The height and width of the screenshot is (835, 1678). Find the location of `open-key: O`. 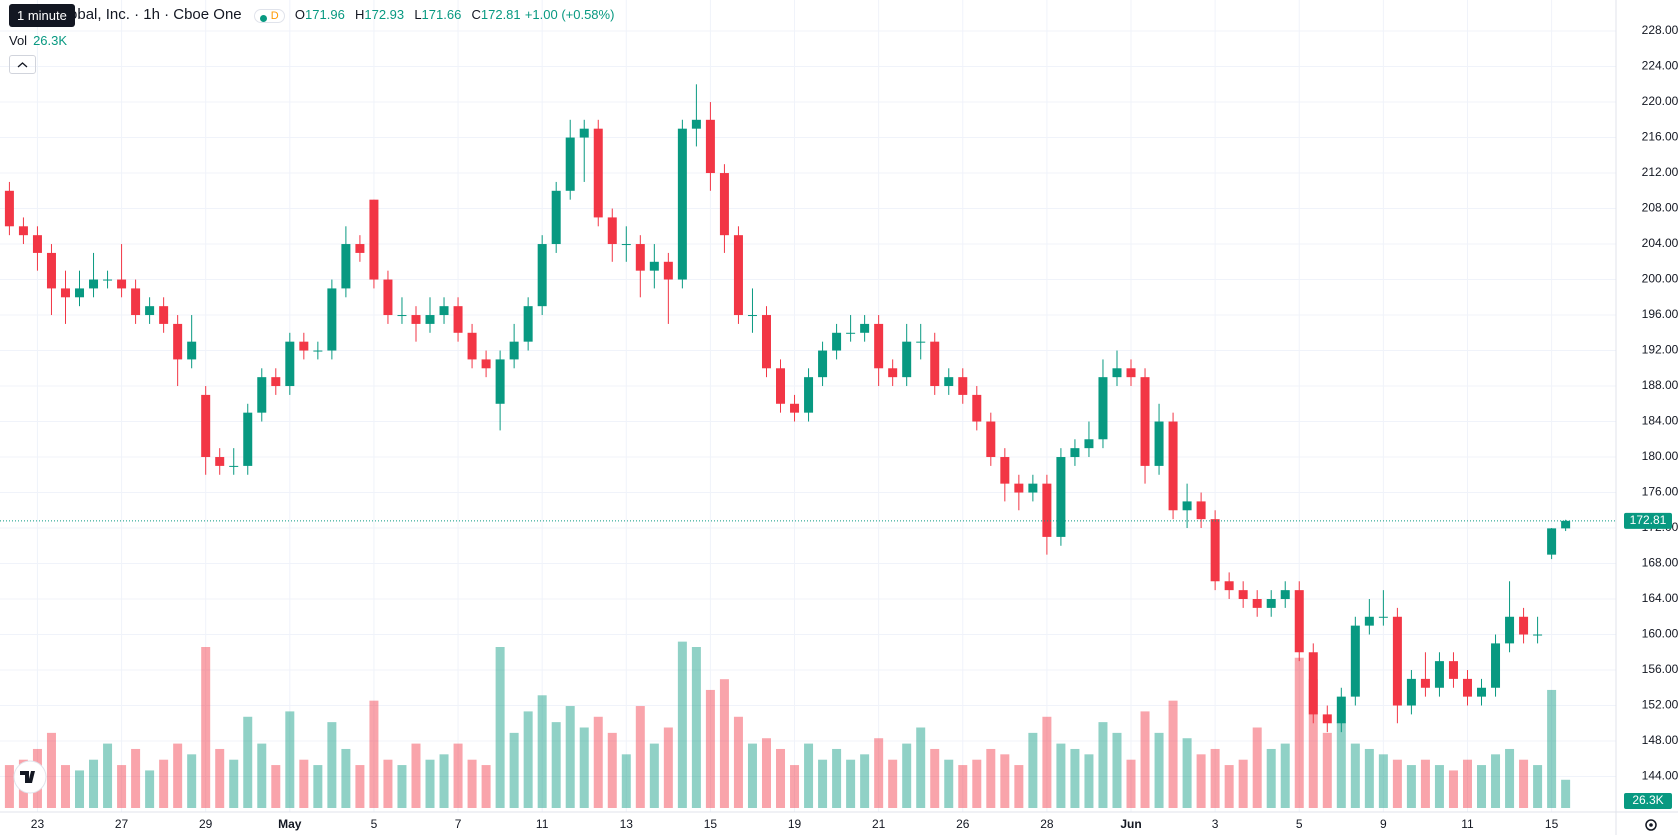

open-key: O is located at coordinates (300, 14).